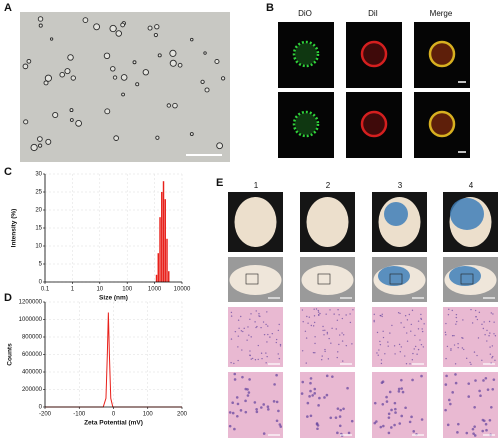 This screenshot has height=445, width=500. Describe the element at coordinates (167, 260) in the screenshot. I see `bar` at that location.